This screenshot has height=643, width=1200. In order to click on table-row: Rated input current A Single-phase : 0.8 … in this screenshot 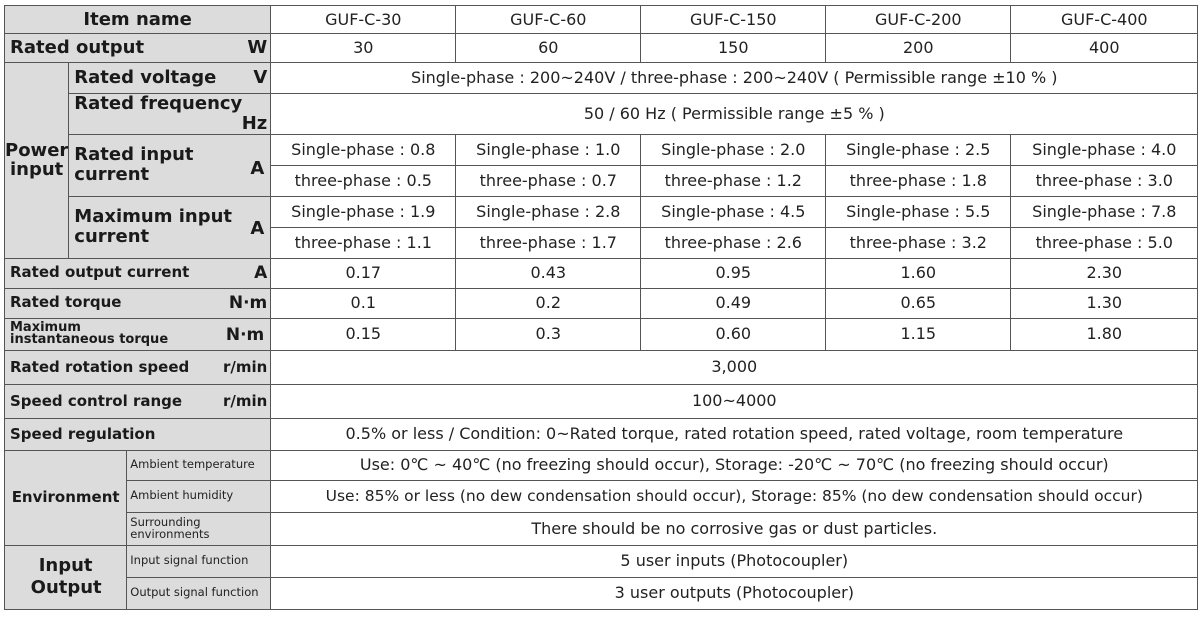, I will do `click(602, 165)`.